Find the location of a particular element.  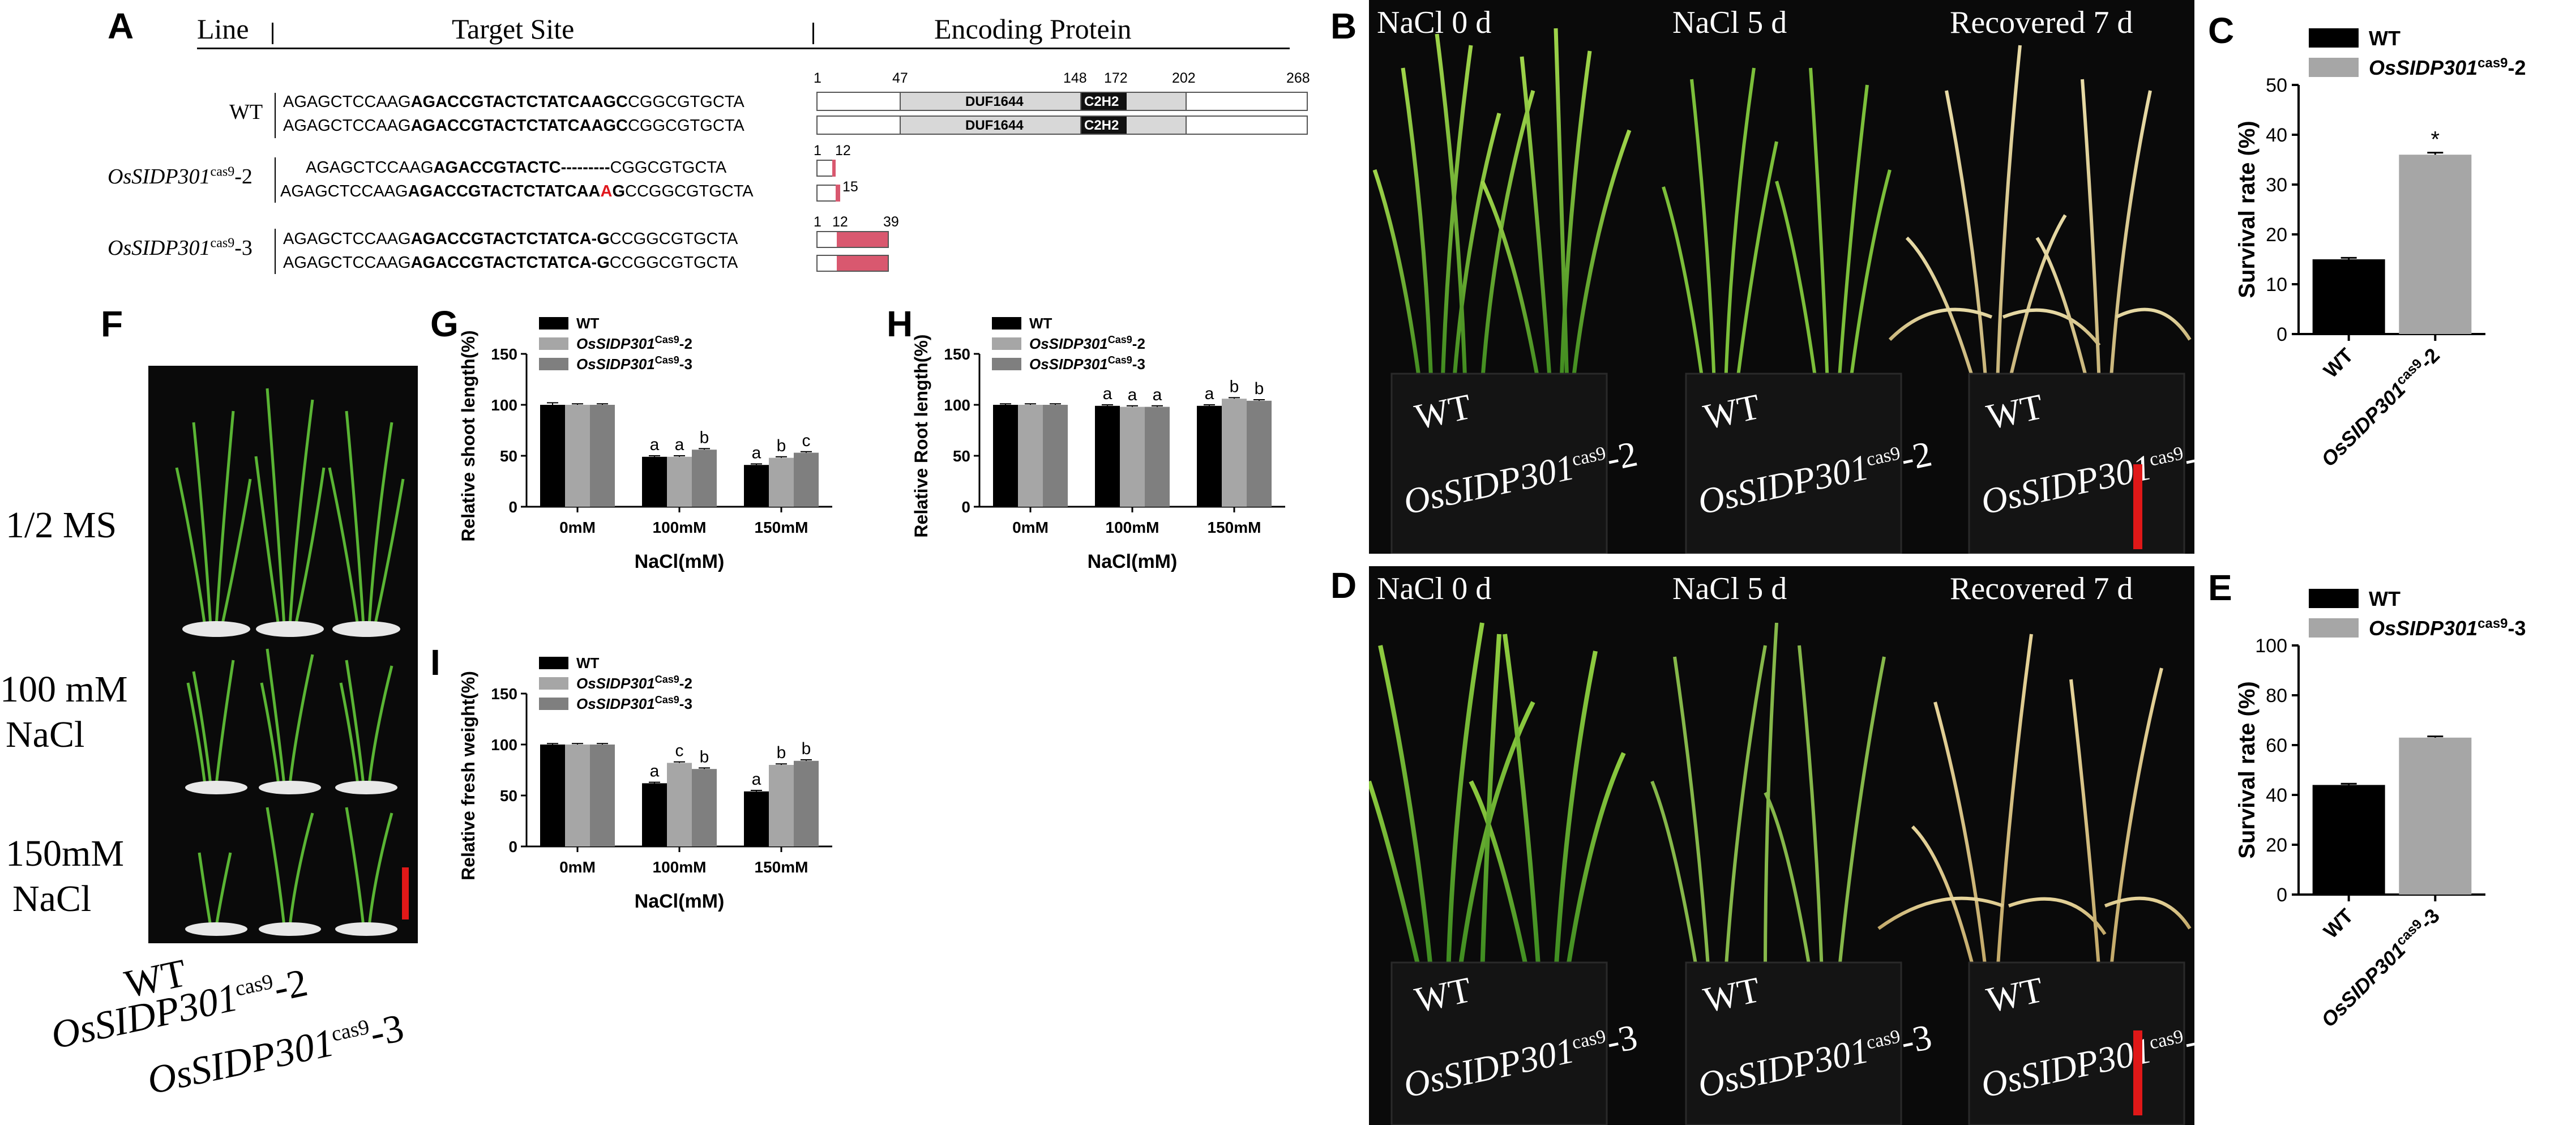

header-line: Line is located at coordinates (223, 29).